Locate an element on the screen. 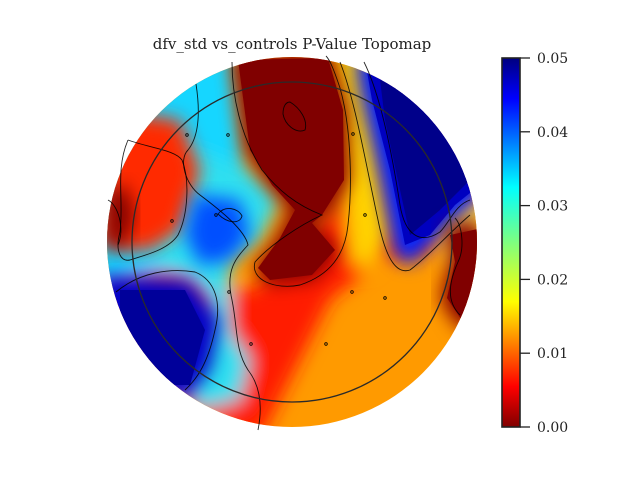  colorbar: 0.00 0.01 0.02 0.03 0.04 0.05 is located at coordinates (534, 243).